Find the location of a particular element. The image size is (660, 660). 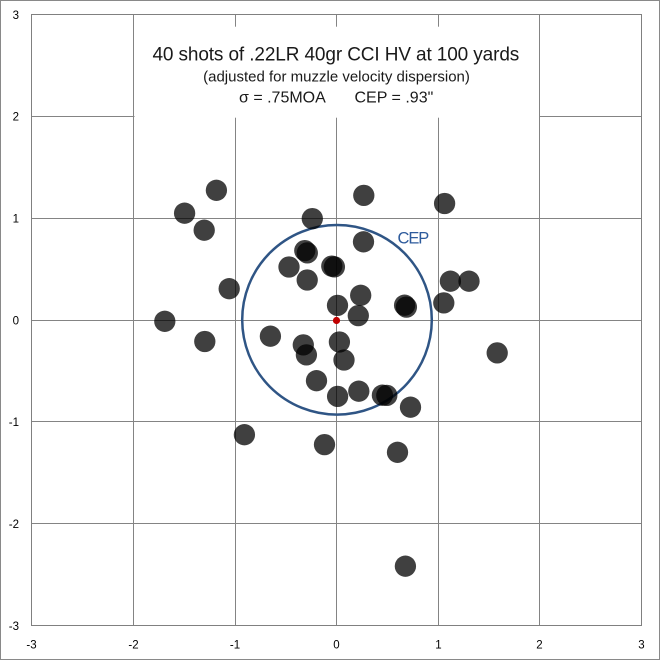

svg-text: σ = .75MOA is located at coordinates (282, 98).